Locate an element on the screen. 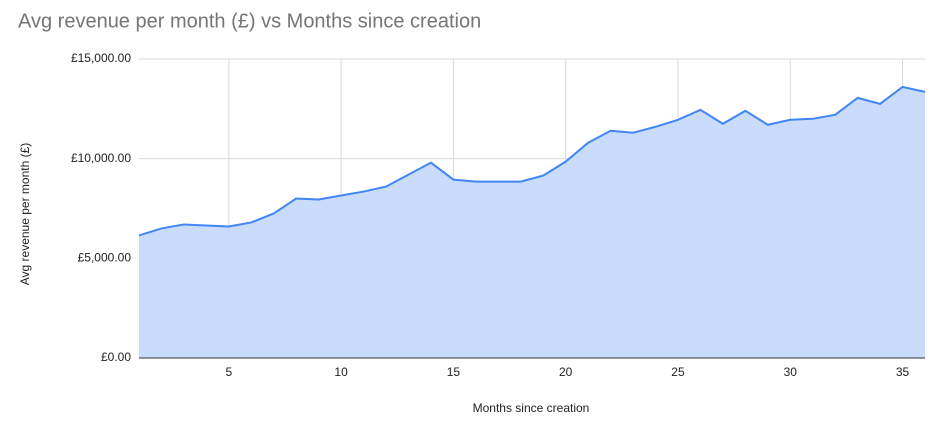  y-tick-label: £10,000.00 is located at coordinates (101, 158).